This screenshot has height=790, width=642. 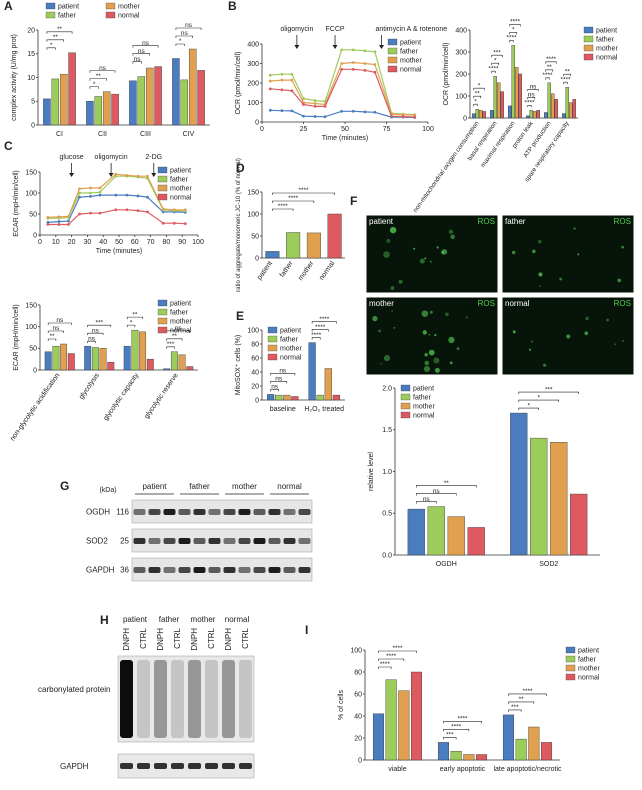 I want to click on x-tick-label: 0, so click(x=262, y=129).